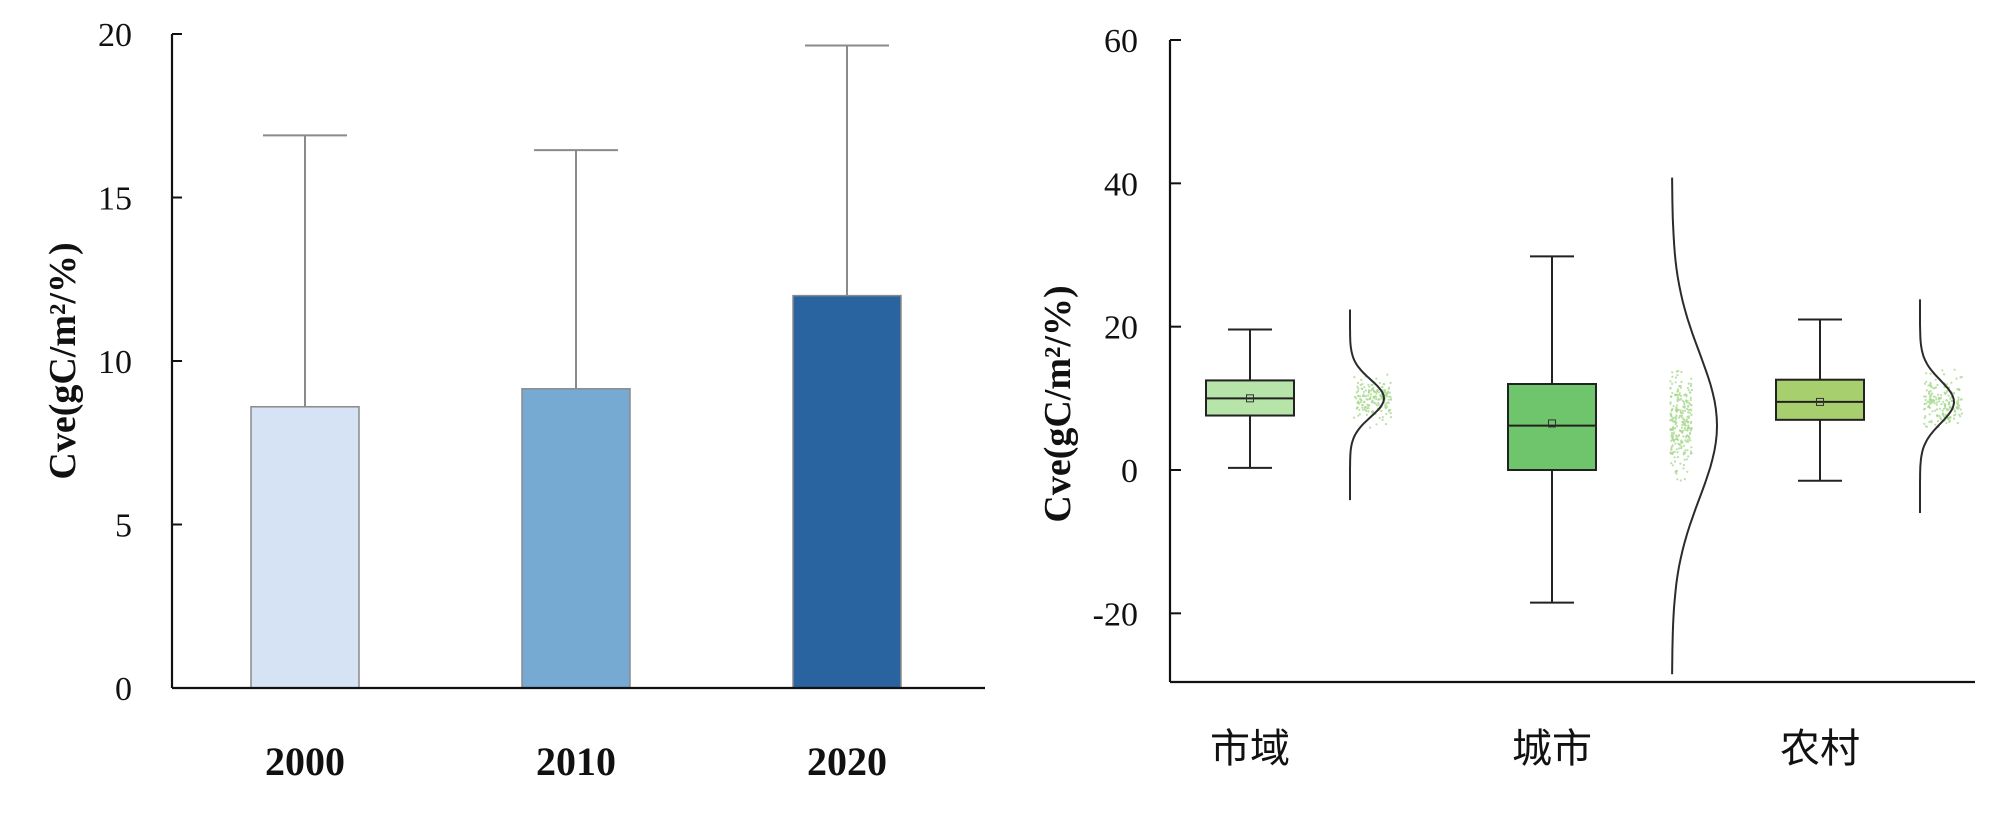 The width and height of the screenshot is (2000, 814). Describe the element at coordinates (1250, 749) in the screenshot. I see `x-tick-label: 市域` at that location.